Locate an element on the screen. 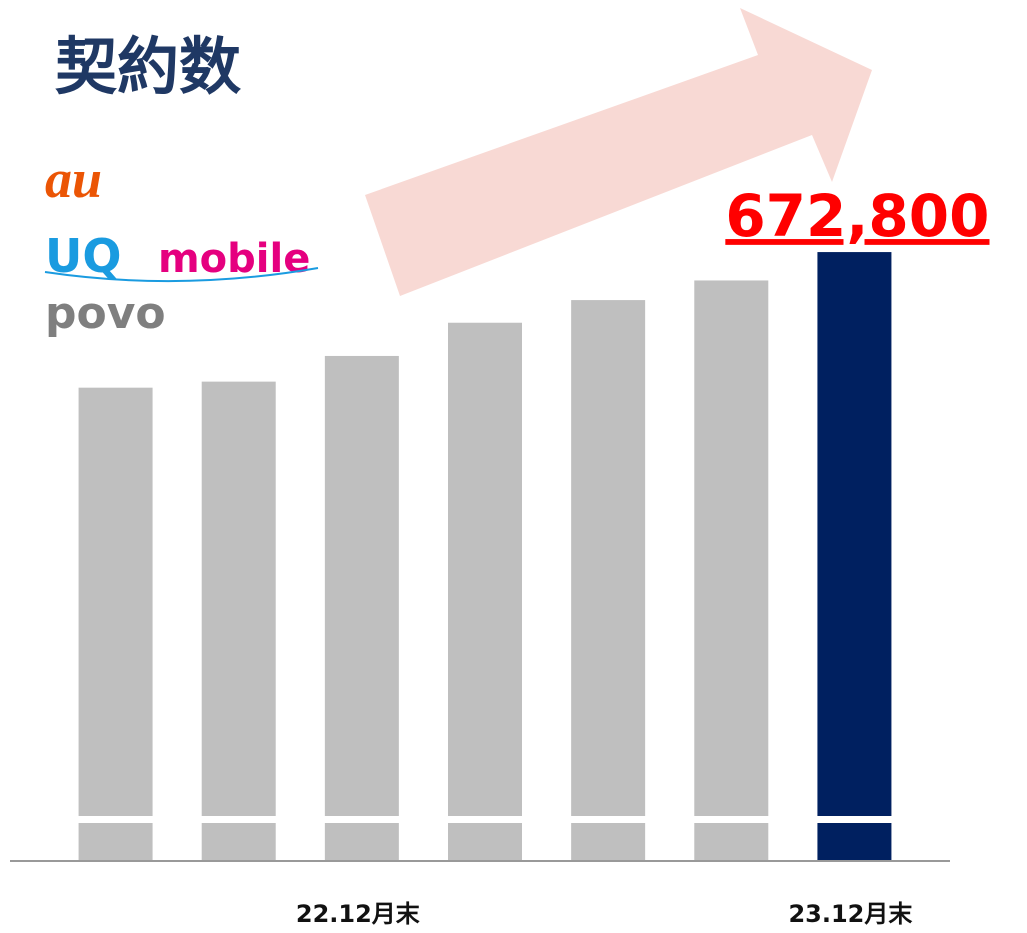  chart-title: 契約数 is located at coordinates (148, 66).